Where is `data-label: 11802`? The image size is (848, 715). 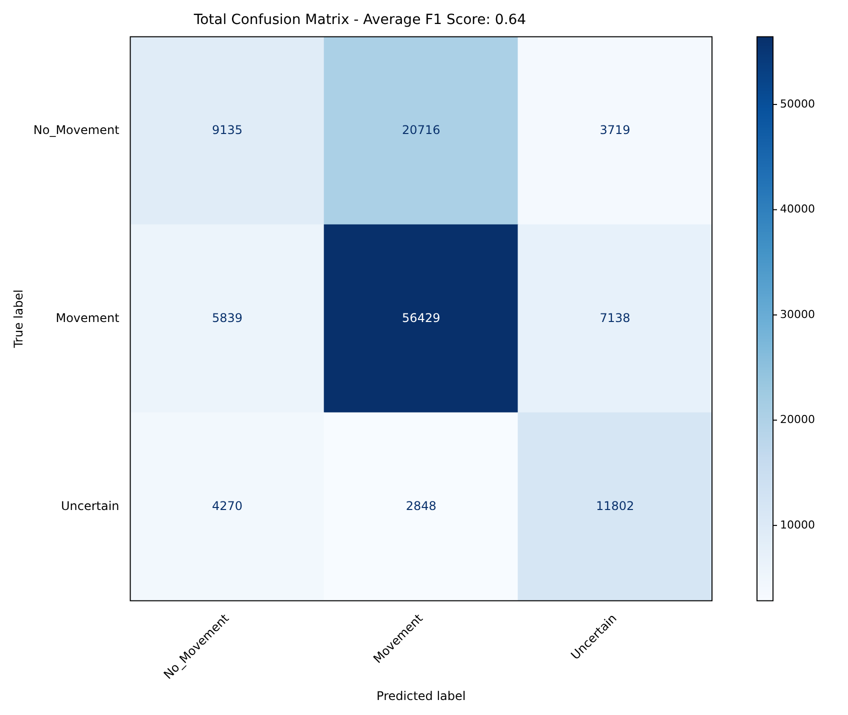 data-label: 11802 is located at coordinates (615, 505).